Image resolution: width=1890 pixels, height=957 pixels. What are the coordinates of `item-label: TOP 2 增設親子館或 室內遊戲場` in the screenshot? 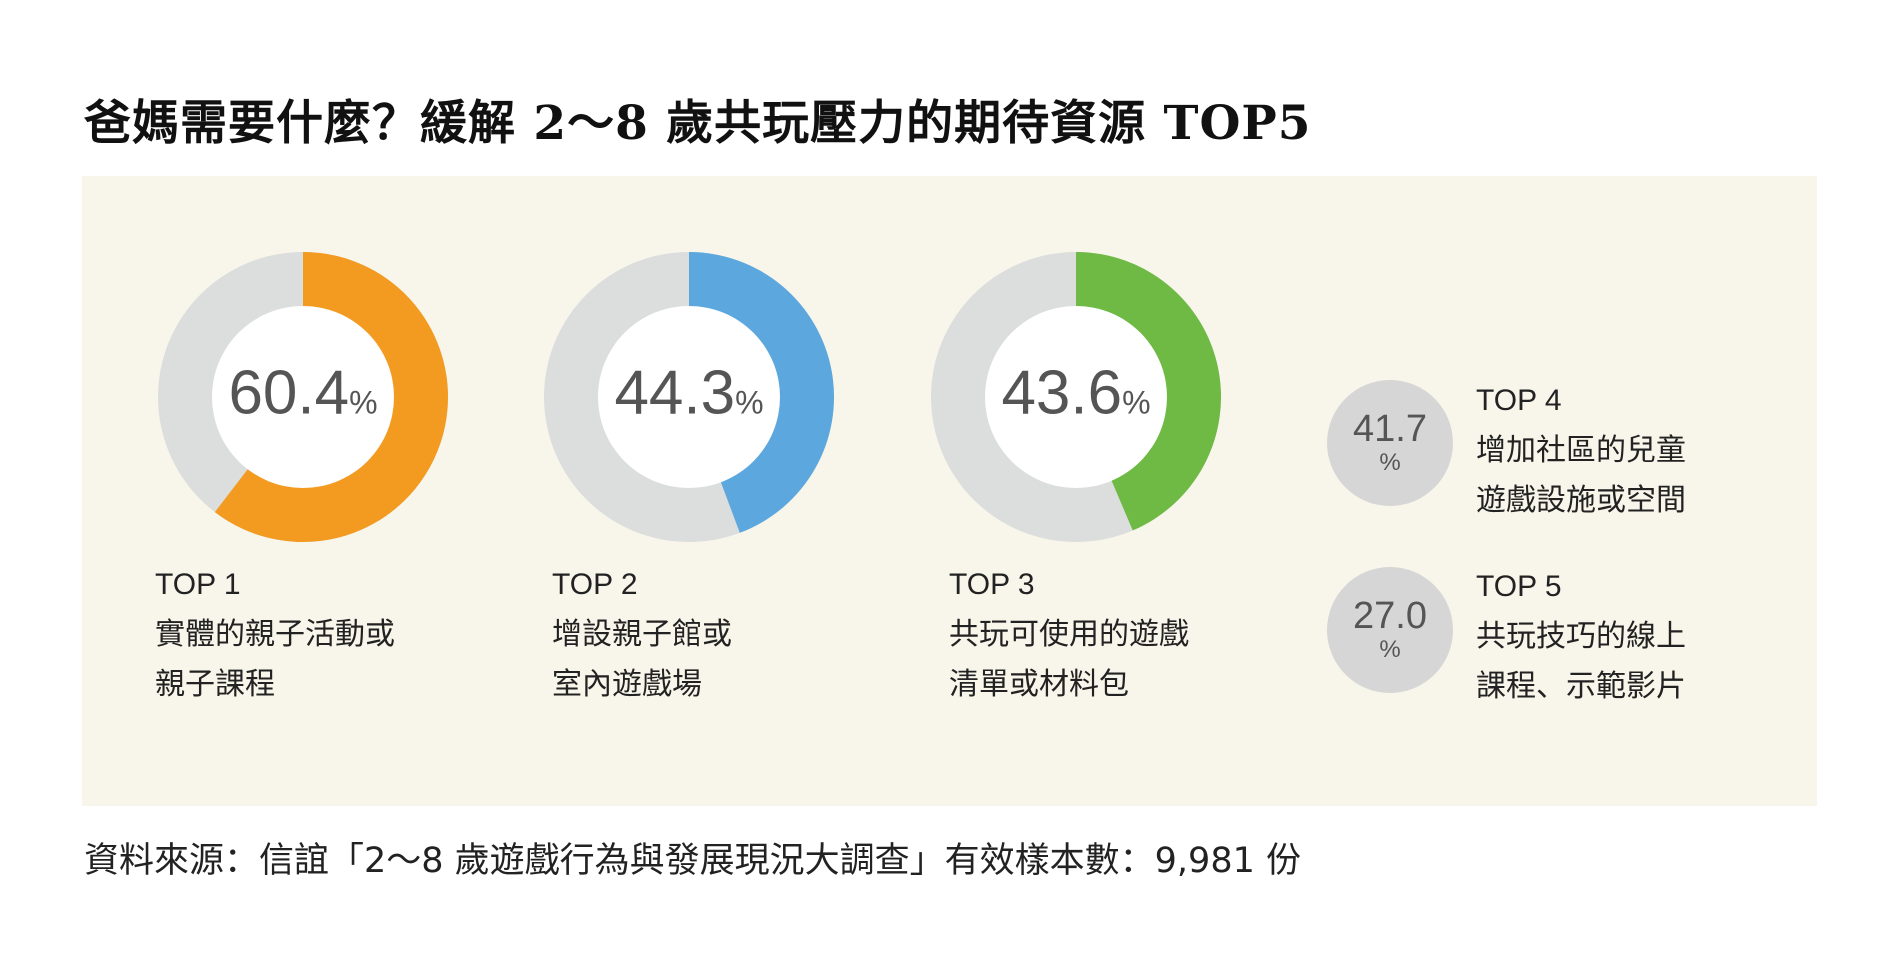 It's located at (642, 635).